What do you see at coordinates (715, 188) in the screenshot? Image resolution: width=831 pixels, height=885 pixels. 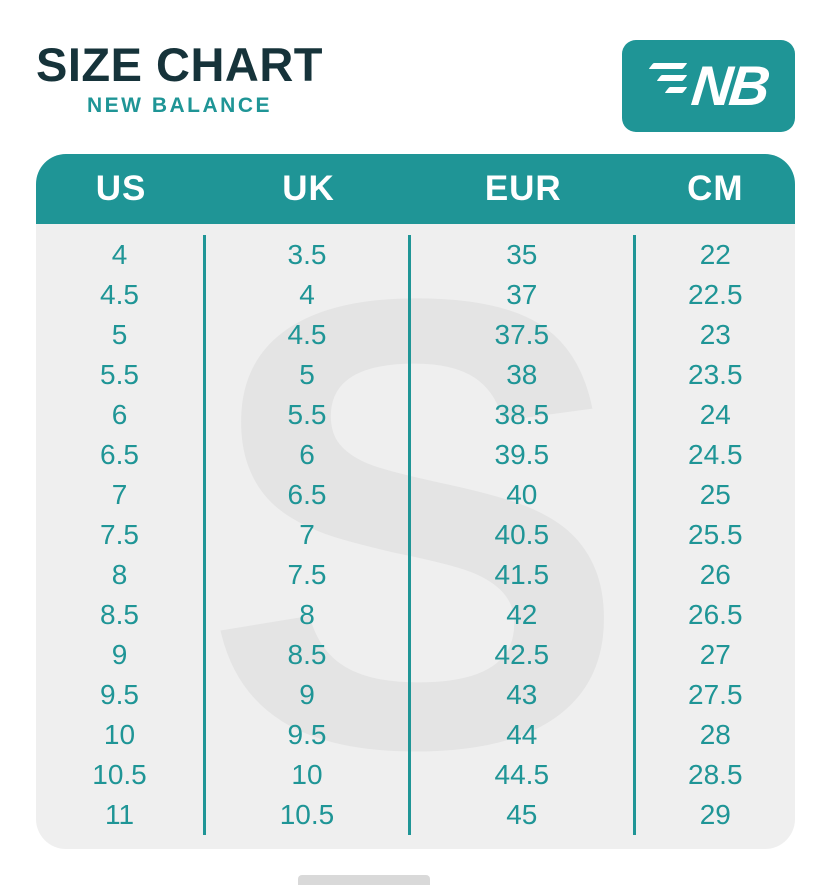 I see `column-header-cm: CM` at bounding box center [715, 188].